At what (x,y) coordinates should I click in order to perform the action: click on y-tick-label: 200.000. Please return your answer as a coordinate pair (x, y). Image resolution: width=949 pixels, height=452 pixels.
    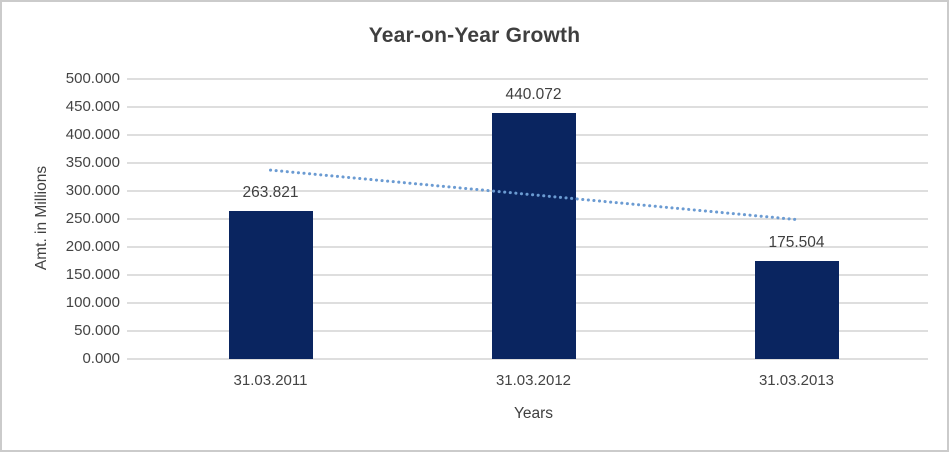
    Looking at the image, I should click on (92, 246).